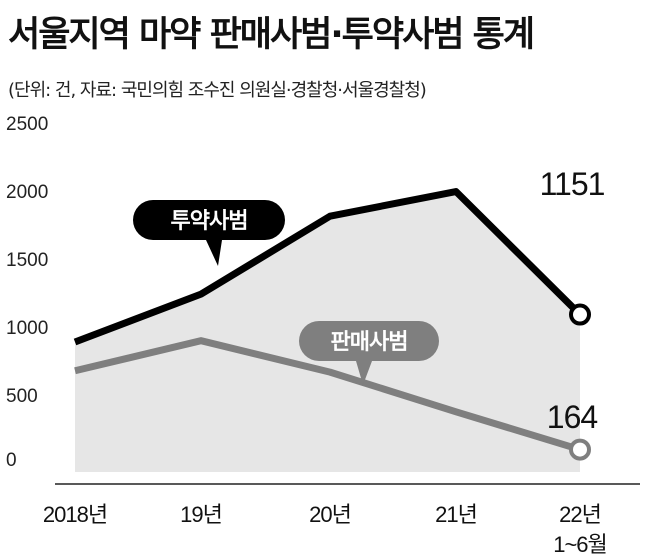 The image size is (649, 558). What do you see at coordinates (27, 328) in the screenshot?
I see `y-tick-label: 1000` at bounding box center [27, 328].